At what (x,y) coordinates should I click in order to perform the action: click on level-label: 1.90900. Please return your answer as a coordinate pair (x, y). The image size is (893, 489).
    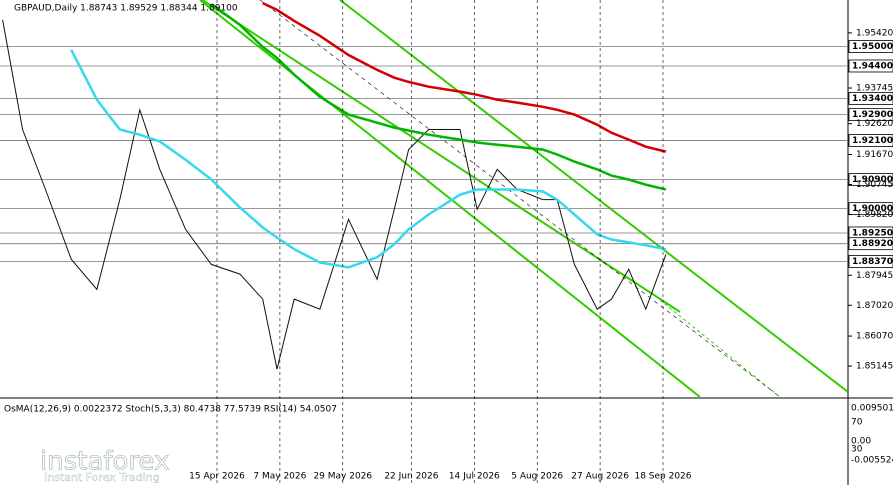
    Looking at the image, I should click on (872, 180).